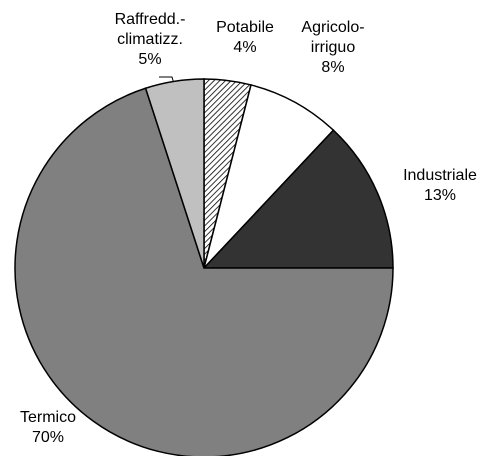  What do you see at coordinates (245, 38) in the screenshot?
I see `slice-label: Potabile 4%` at bounding box center [245, 38].